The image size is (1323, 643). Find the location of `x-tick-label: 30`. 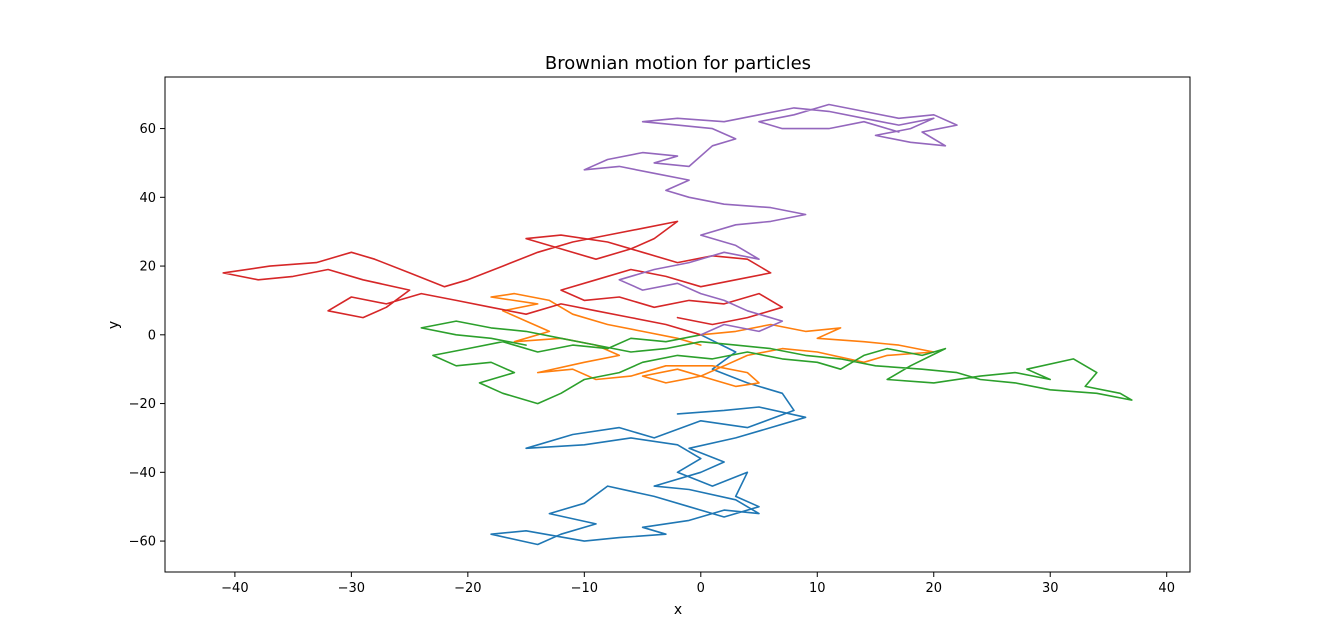

x-tick-label: 30 is located at coordinates (1050, 588).